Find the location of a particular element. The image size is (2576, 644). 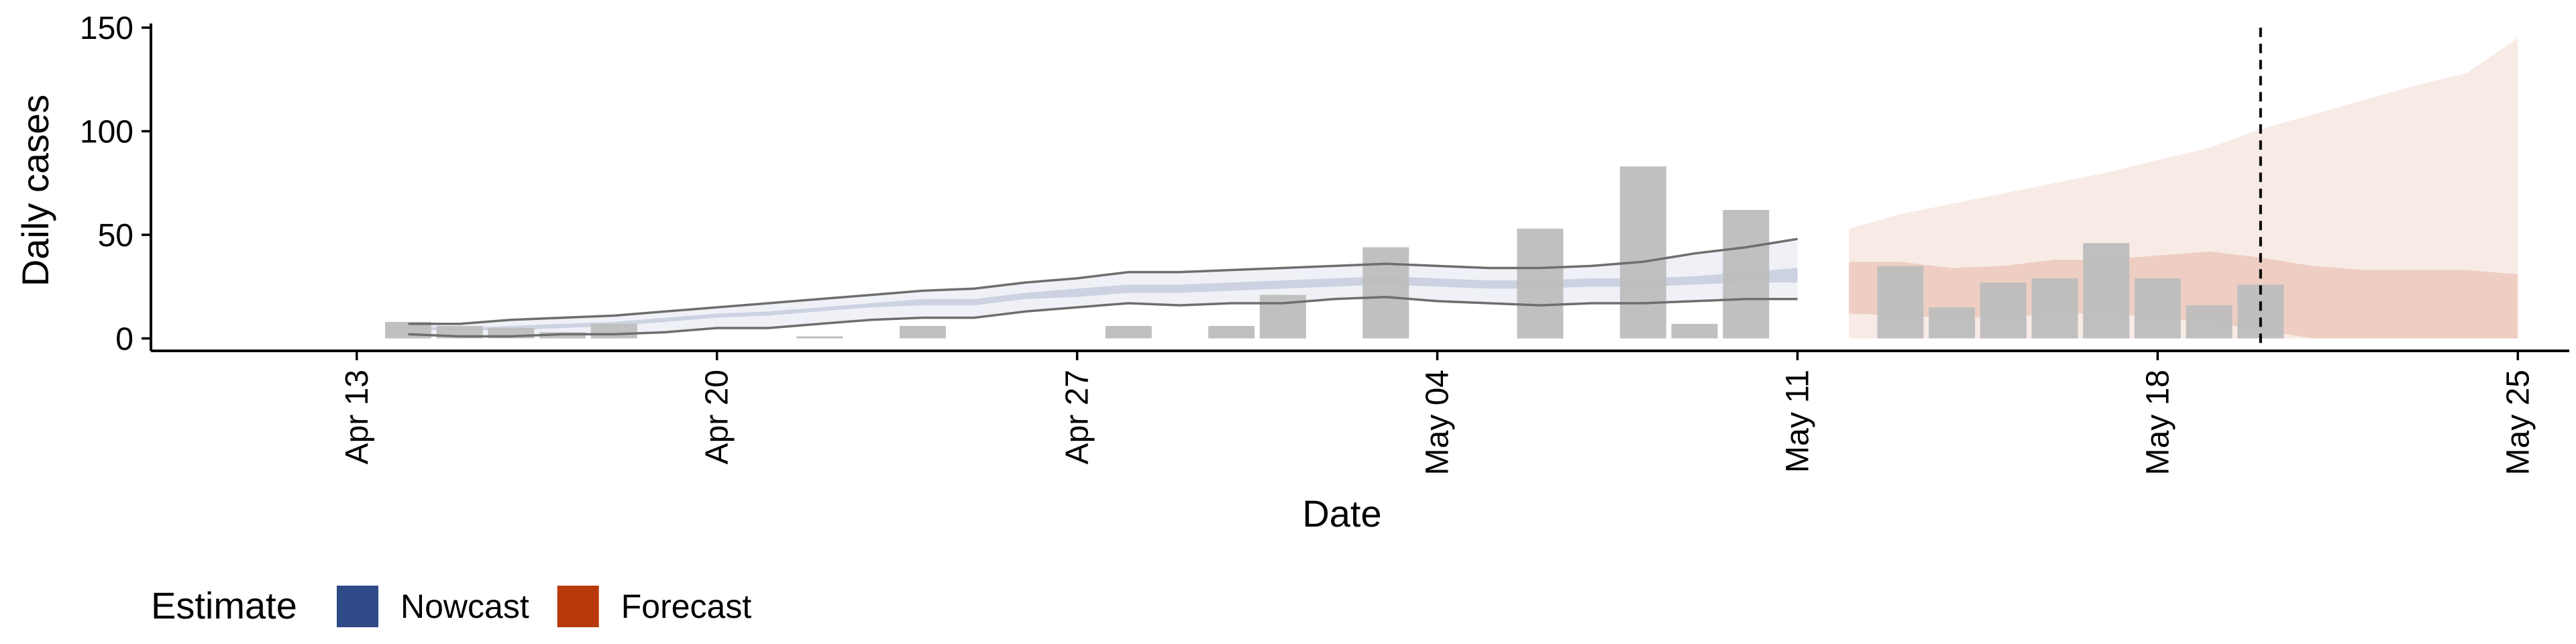

x-tick-label-2020-04-13: Apr 13 is located at coordinates (357, 417).